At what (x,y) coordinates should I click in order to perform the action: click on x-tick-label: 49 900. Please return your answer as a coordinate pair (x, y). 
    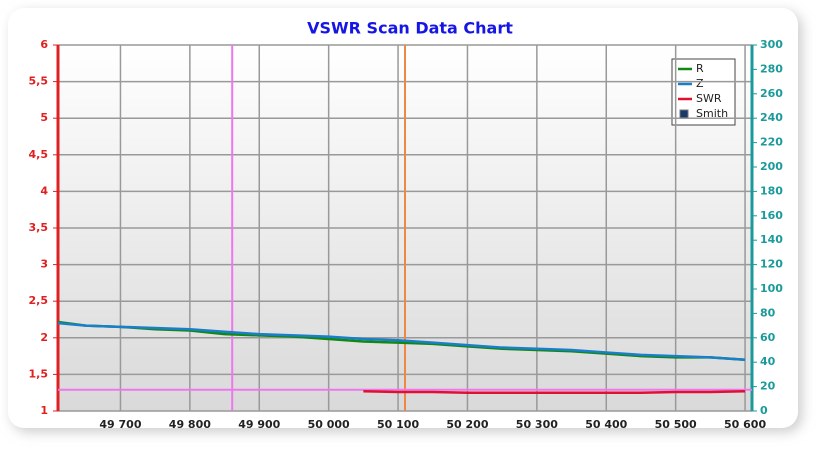
    Looking at the image, I should click on (259, 424).